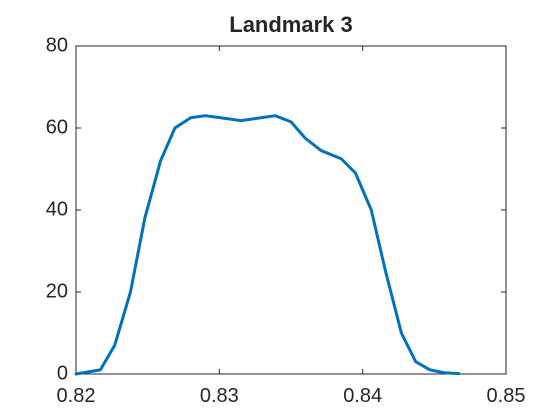  Describe the element at coordinates (76, 396) in the screenshot. I see `x-tick-label: 0.82` at that location.